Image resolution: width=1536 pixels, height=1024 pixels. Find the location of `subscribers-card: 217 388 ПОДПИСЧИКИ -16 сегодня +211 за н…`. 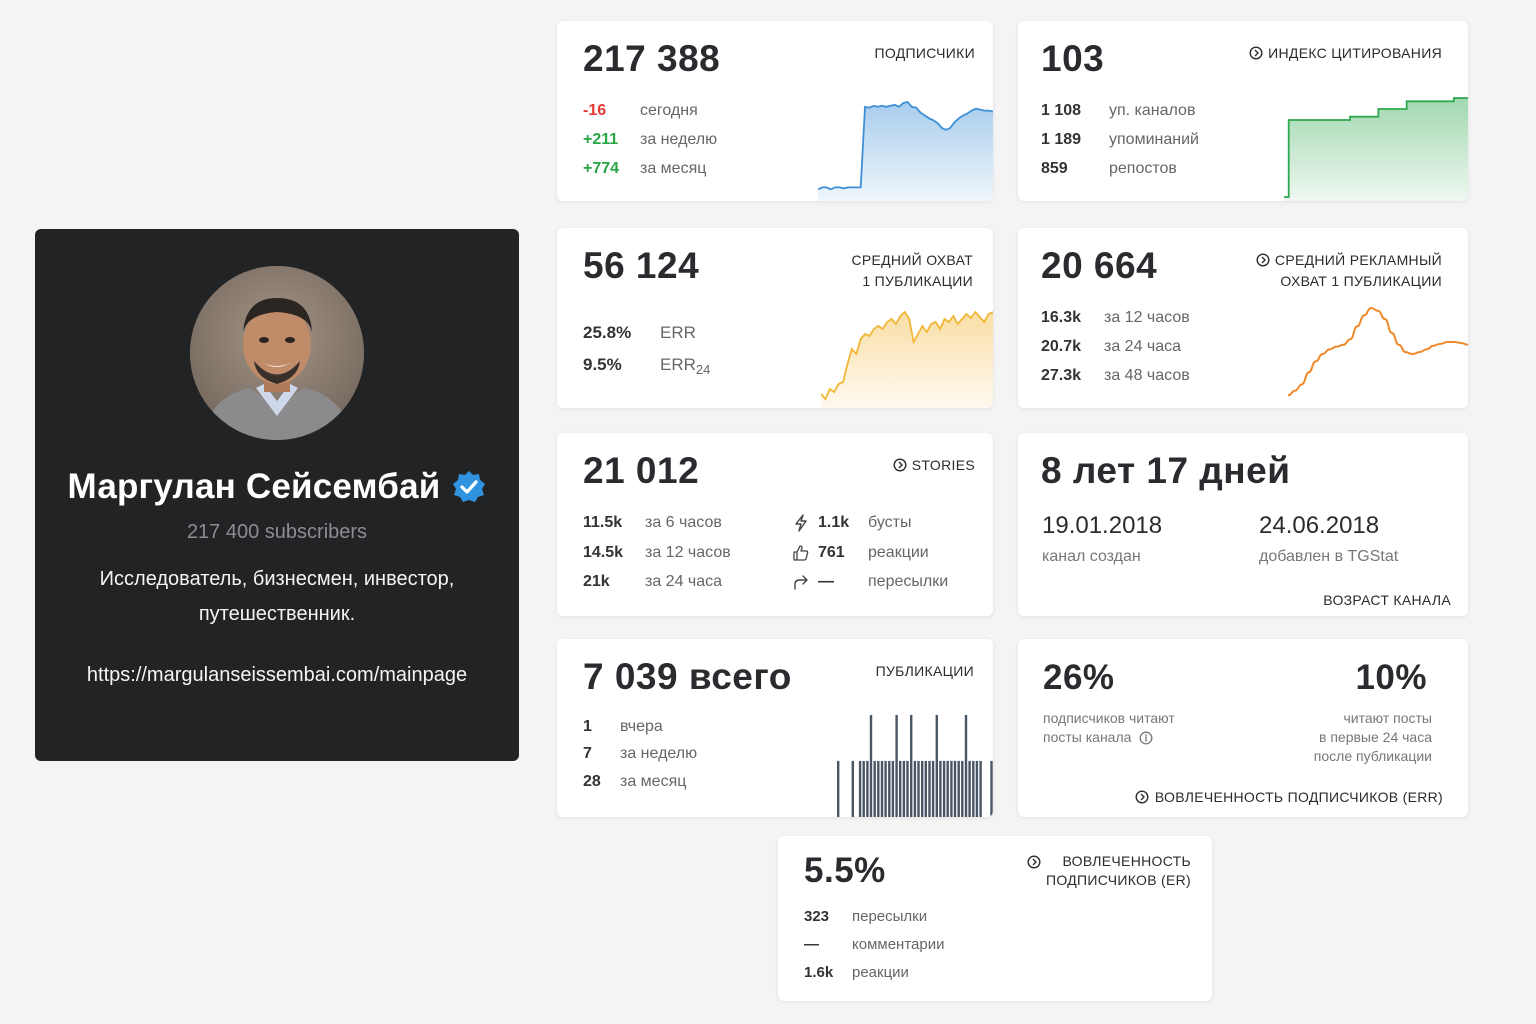

subscribers-card: 217 388 ПОДПИСЧИКИ -16 сегодня +211 за н… is located at coordinates (775, 111).